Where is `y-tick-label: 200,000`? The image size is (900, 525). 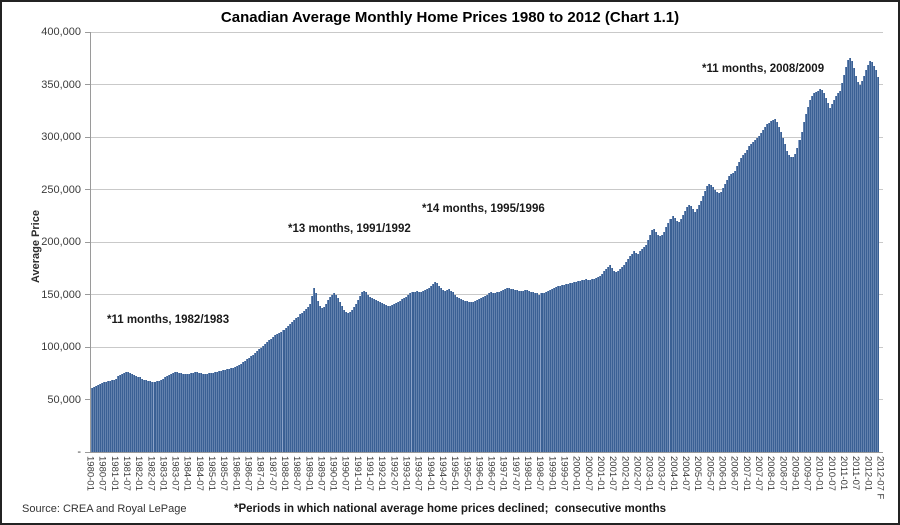
y-tick-label: 200,000 is located at coordinates (61, 242).